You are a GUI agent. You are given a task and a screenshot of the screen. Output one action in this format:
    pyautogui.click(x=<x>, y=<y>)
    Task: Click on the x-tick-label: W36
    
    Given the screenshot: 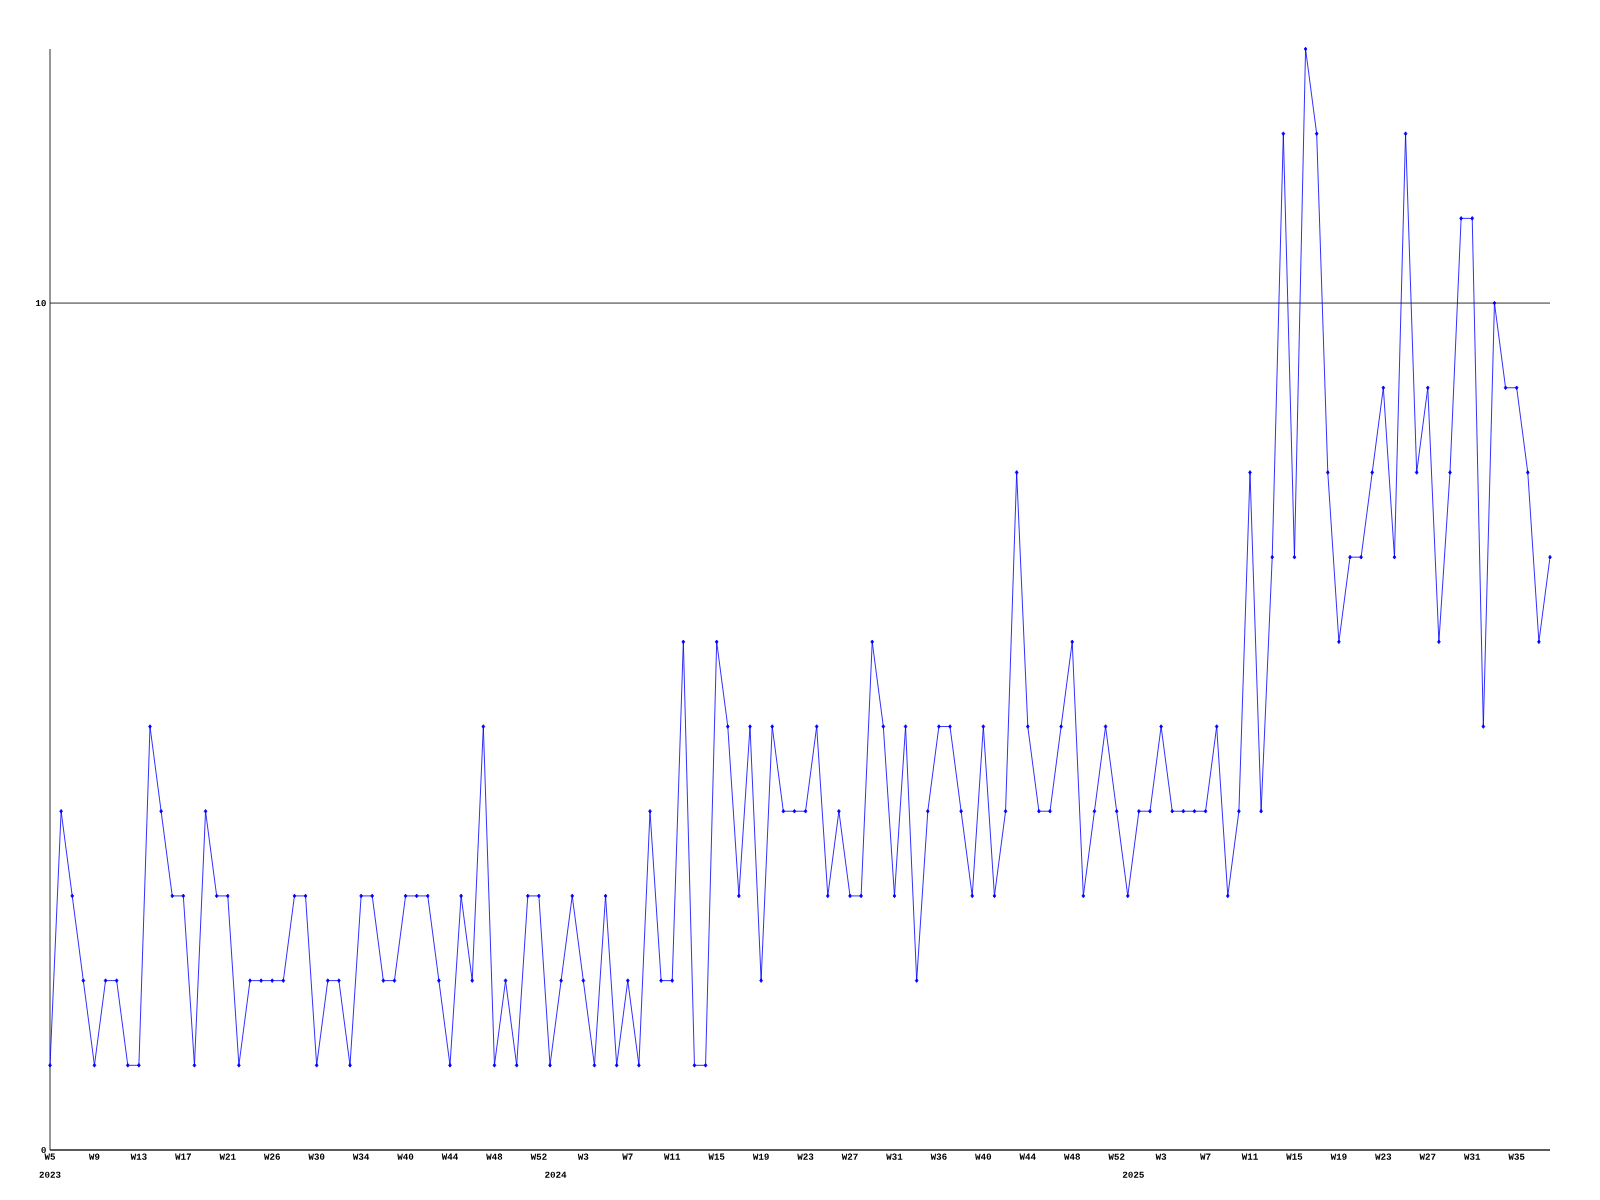 What is the action you would take?
    pyautogui.click(x=938, y=1156)
    